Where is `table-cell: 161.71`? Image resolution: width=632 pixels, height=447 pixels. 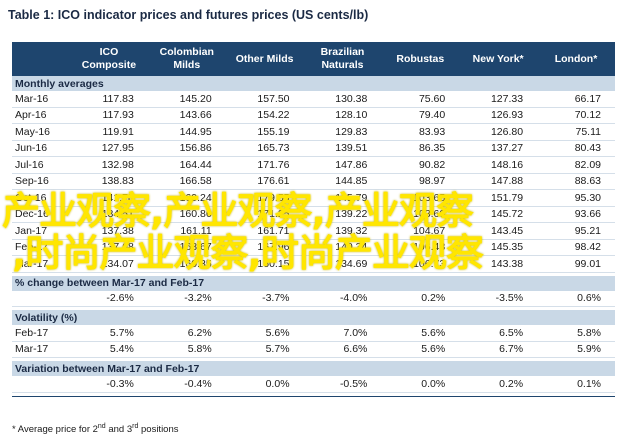
table-cell: 161.71 is located at coordinates (264, 231).